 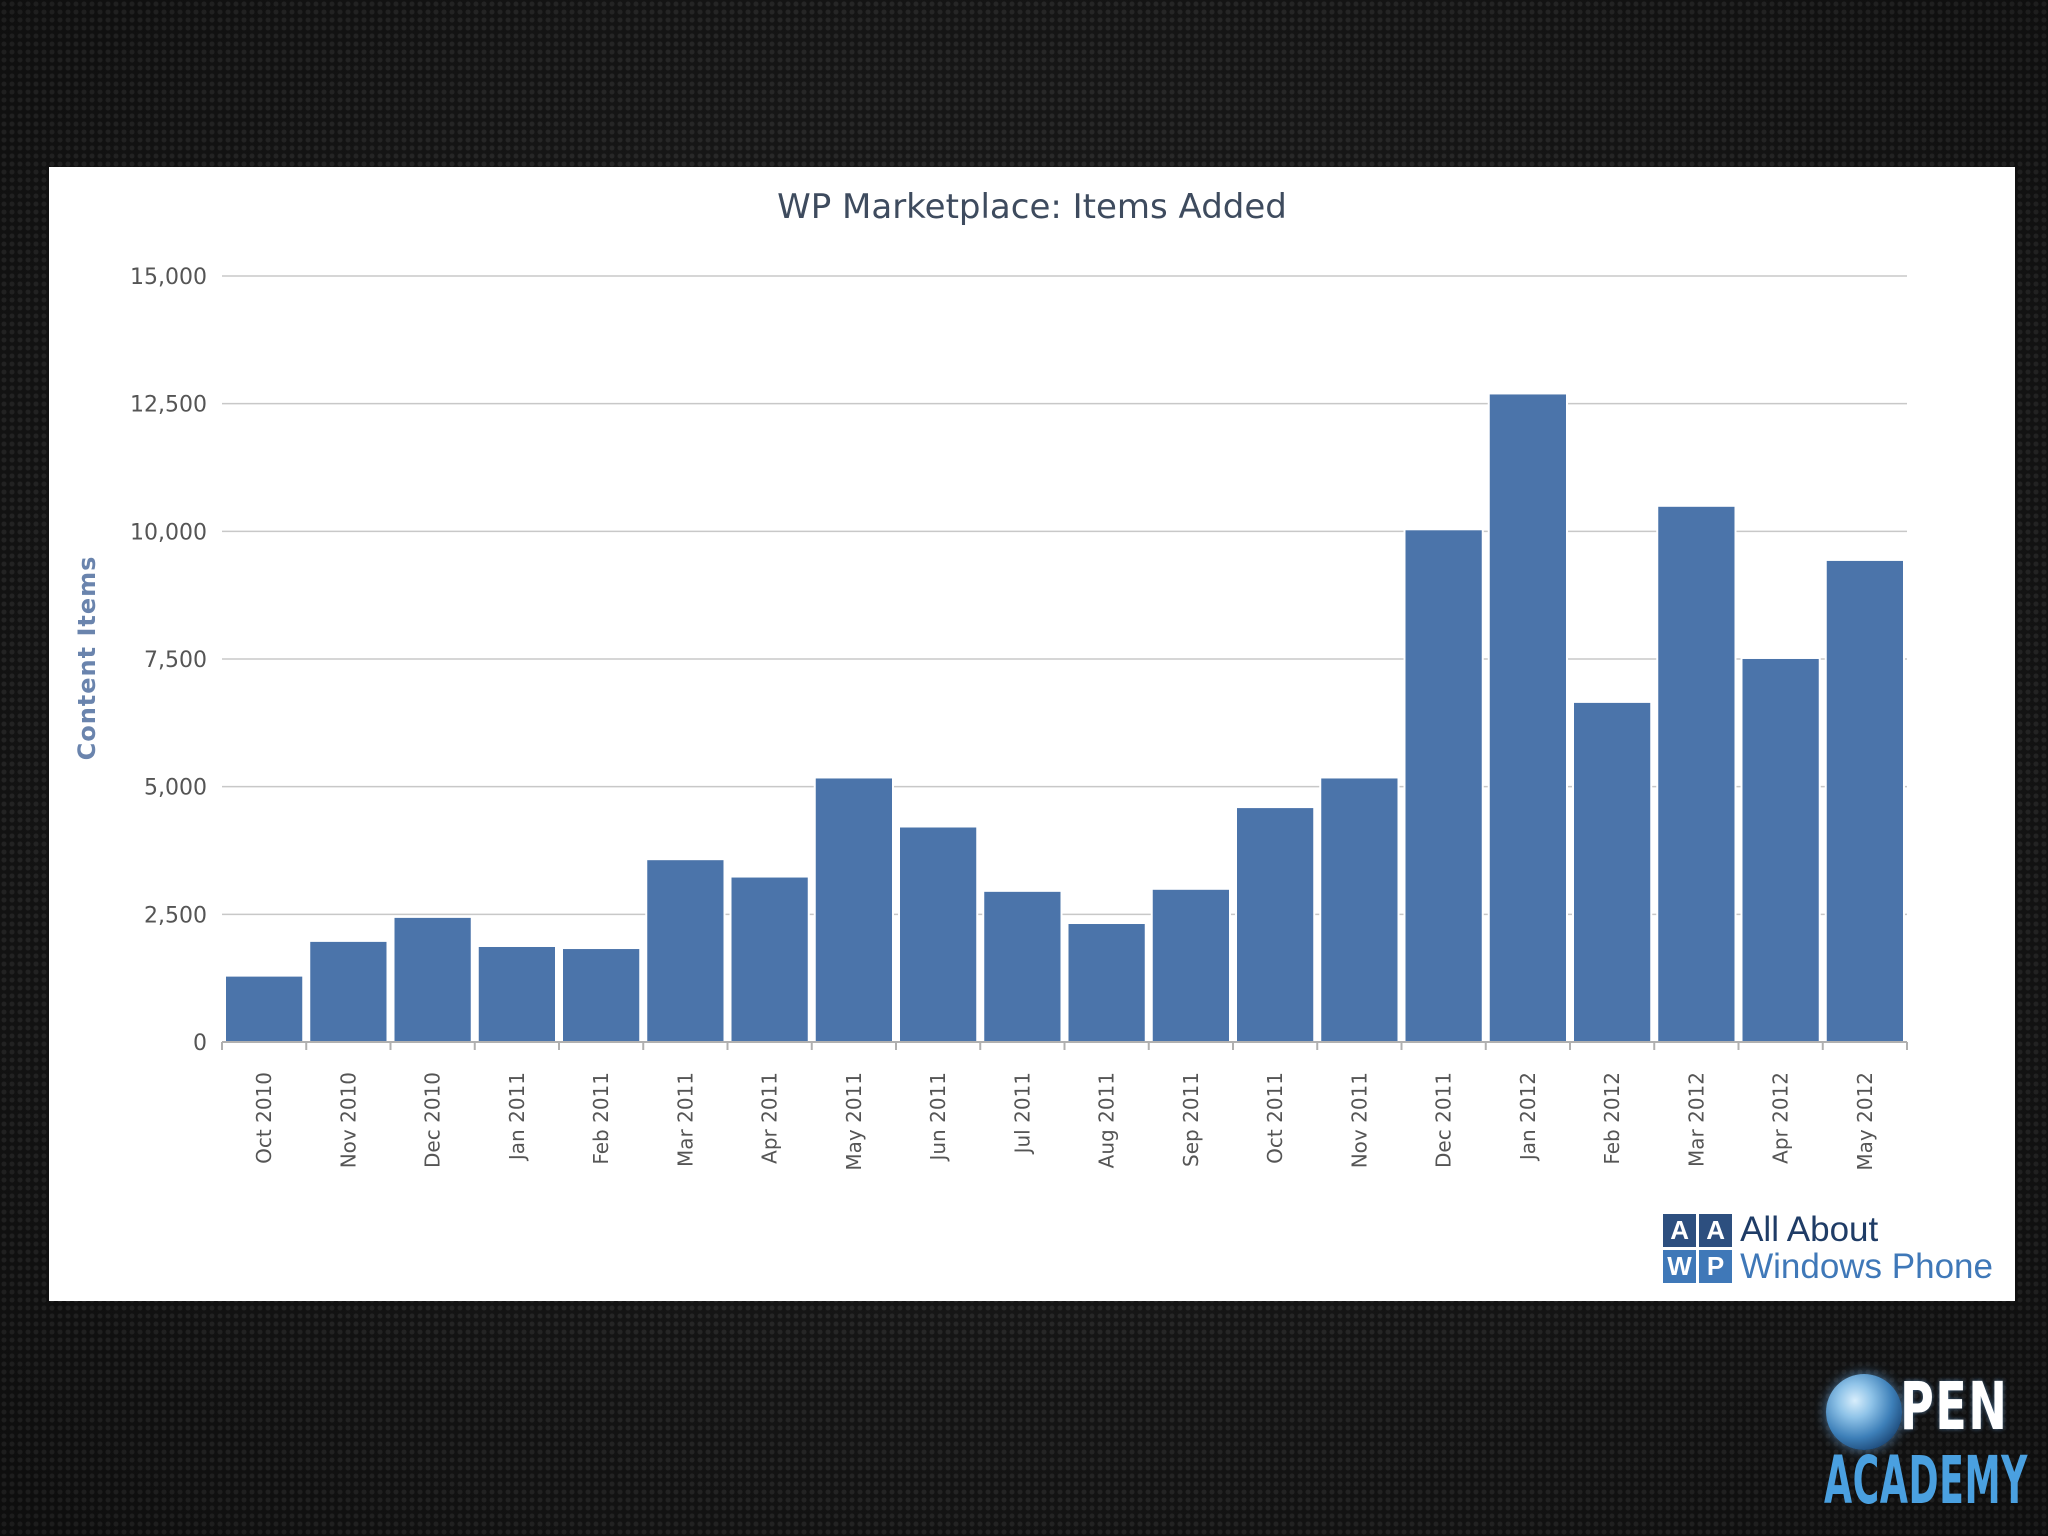 I want to click on aawp-logo-text: All About Windows Phone, so click(x=1866, y=1248).